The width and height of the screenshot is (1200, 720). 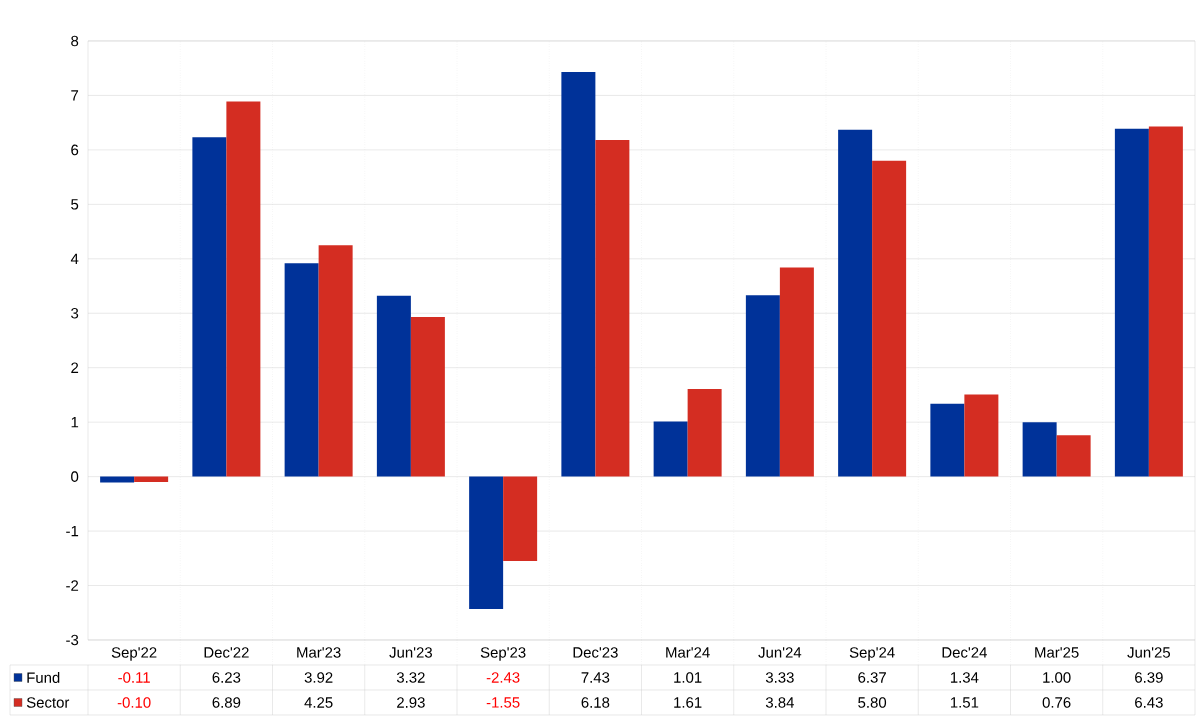 What do you see at coordinates (595, 677) in the screenshot?
I see `data-label: 7.43` at bounding box center [595, 677].